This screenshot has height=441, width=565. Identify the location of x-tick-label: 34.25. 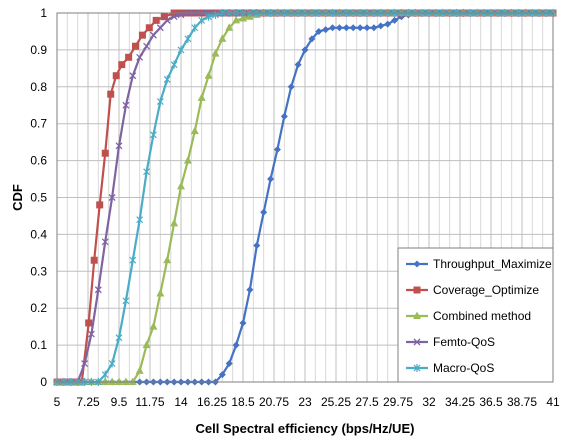
(460, 402).